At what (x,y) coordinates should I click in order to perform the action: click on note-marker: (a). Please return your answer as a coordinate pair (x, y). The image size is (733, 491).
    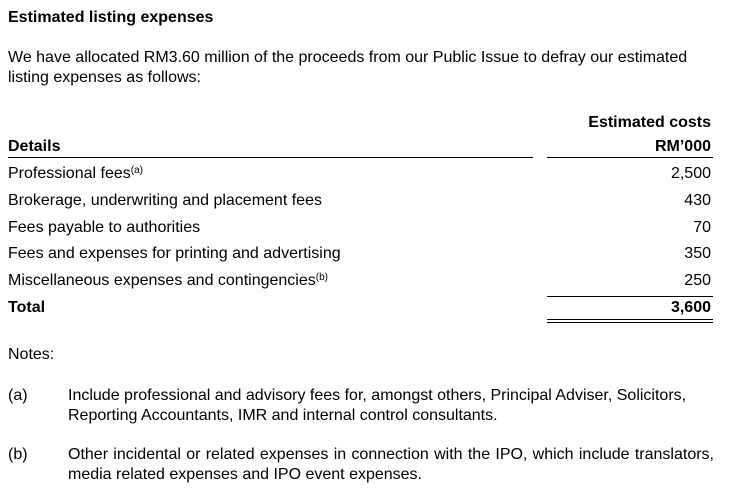
    Looking at the image, I should click on (18, 395).